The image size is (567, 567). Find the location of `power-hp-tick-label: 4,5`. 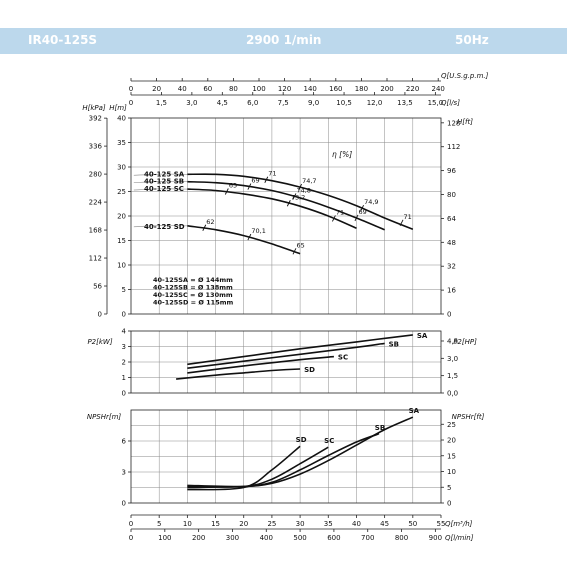

power-hp-tick-label: 4,5 is located at coordinates (452, 341).